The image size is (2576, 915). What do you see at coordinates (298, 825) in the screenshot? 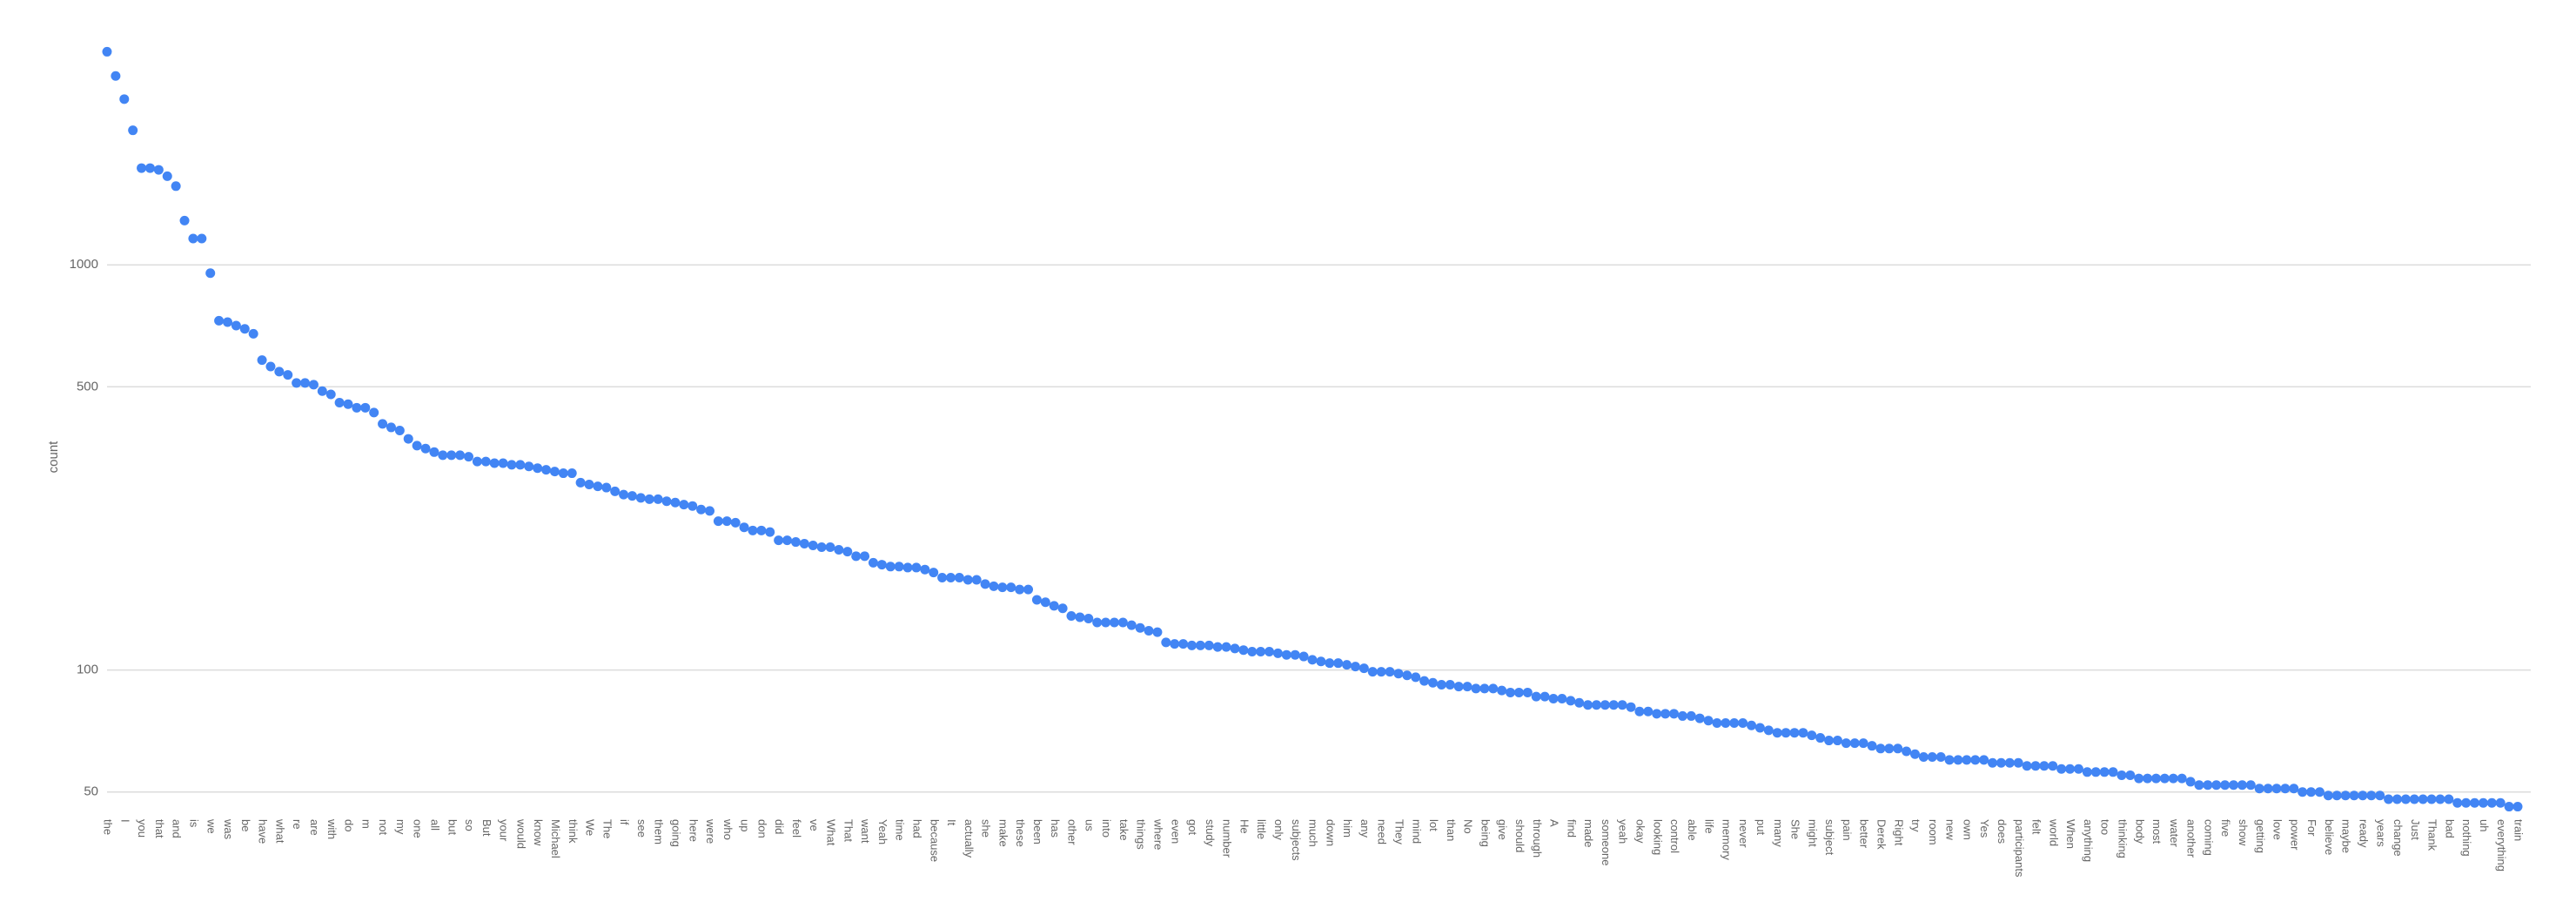
I see `x-tick-label: re` at bounding box center [298, 825].